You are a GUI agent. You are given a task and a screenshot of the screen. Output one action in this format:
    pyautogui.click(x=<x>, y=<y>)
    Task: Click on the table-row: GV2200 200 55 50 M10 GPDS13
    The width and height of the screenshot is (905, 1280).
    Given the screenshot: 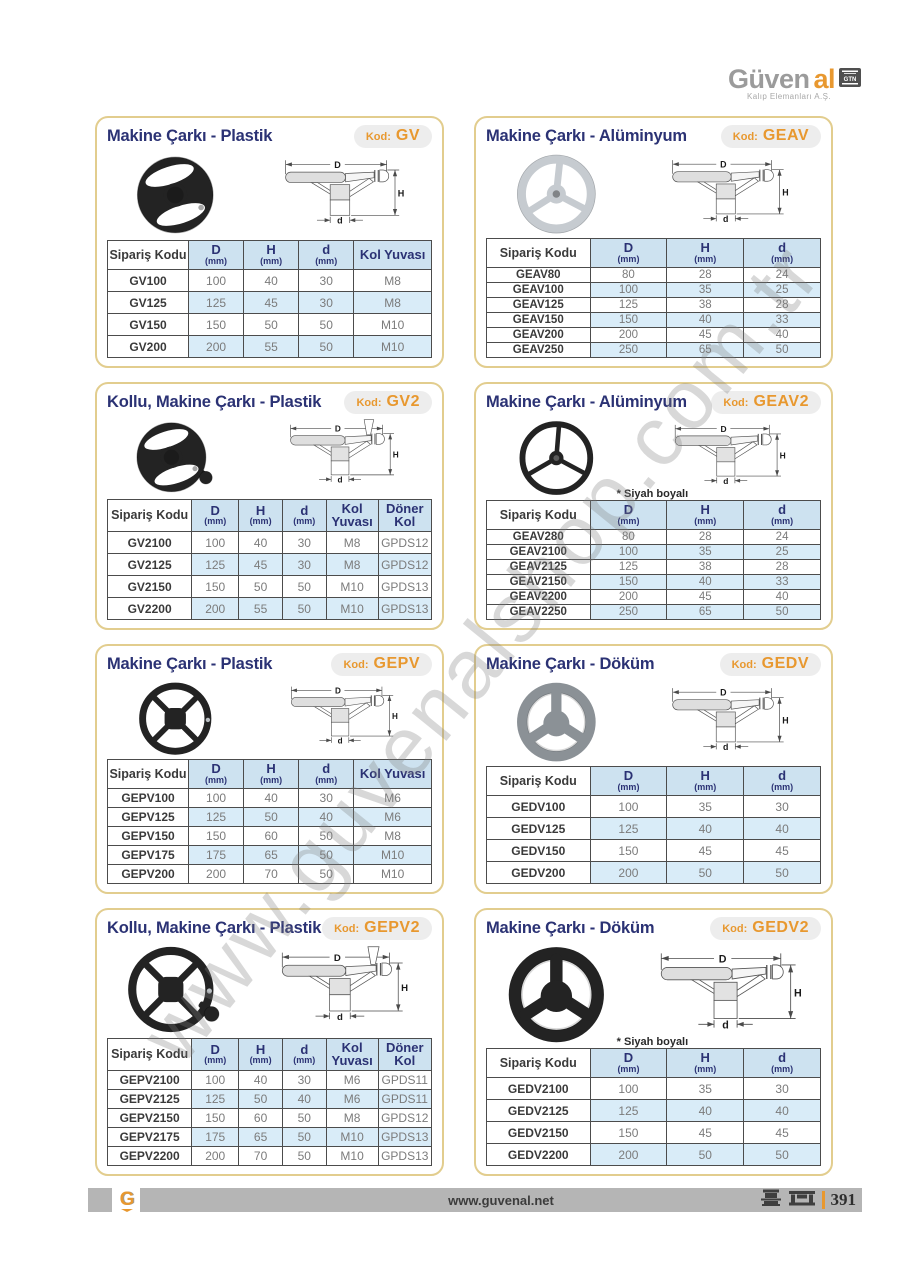 What is the action you would take?
    pyautogui.click(x=269, y=608)
    